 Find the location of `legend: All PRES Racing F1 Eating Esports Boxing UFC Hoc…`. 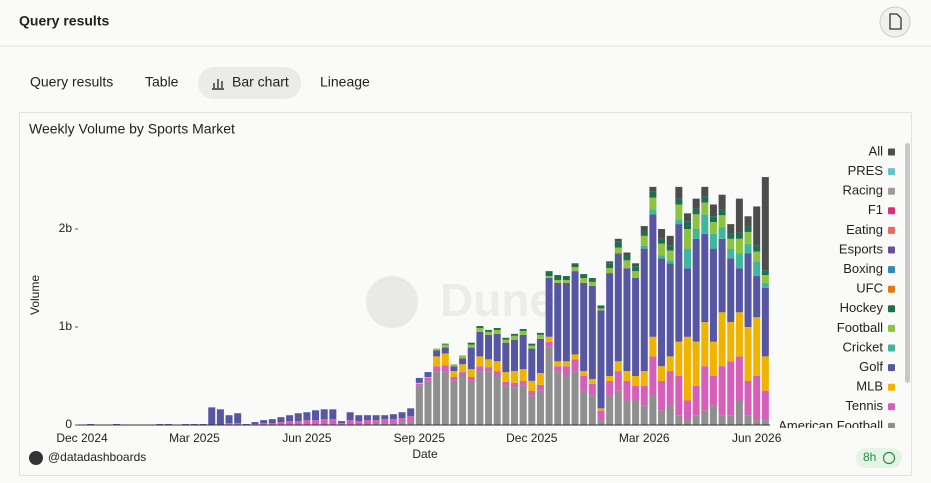

legend: All PRES Racing F1 Eating Esports Boxing UFC Hoc… is located at coordinates (836, 288).